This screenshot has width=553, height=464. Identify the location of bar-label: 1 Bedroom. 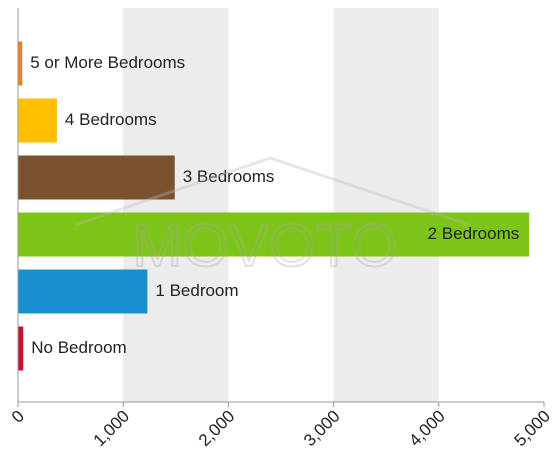
(196, 290).